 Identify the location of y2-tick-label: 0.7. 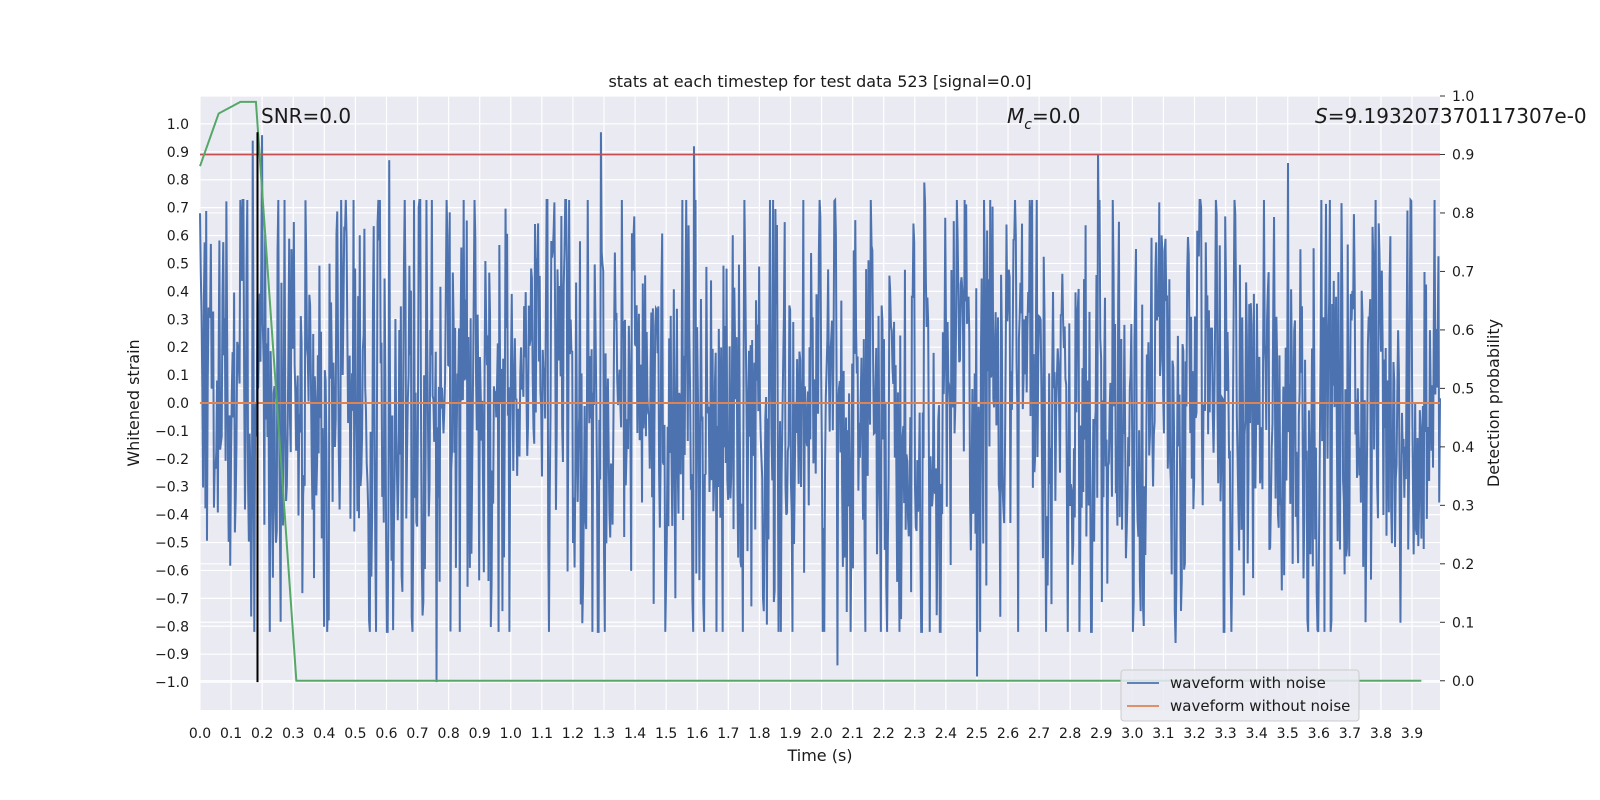
(1463, 272).